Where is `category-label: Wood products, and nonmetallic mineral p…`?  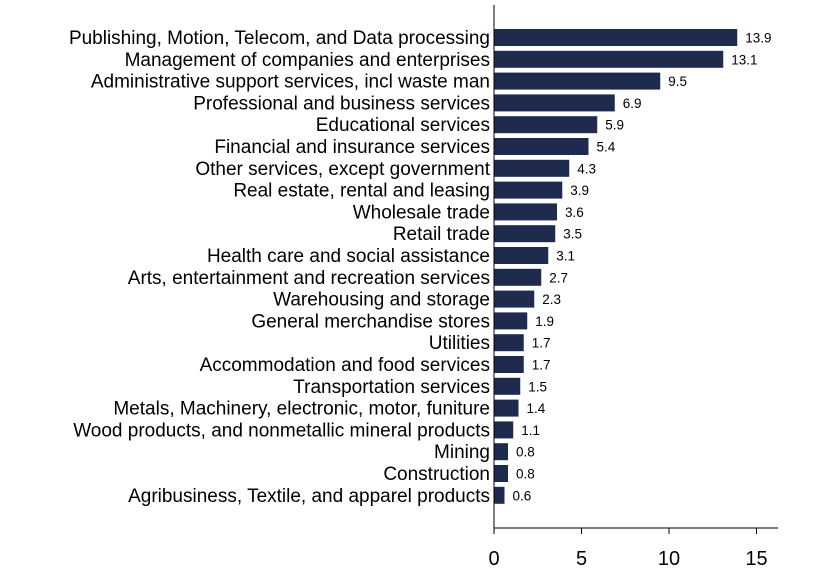
category-label: Wood products, and nonmetallic mineral p… is located at coordinates (281, 430).